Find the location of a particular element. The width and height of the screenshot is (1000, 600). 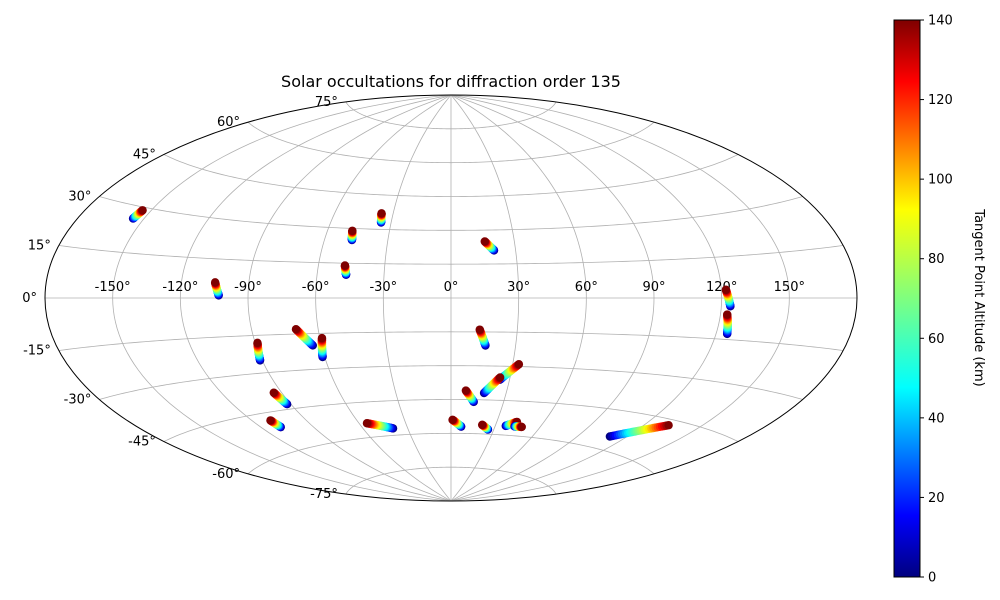

colorbar-ticks: 0 20 40 60 80 100 120 140 is located at coordinates (936, 300).